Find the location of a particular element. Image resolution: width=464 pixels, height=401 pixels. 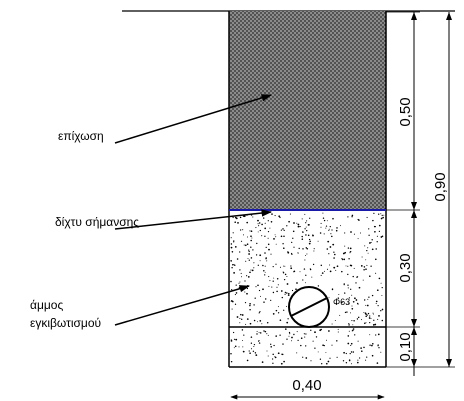

dim-arrow-mid1-up is located at coordinates (414, 206).